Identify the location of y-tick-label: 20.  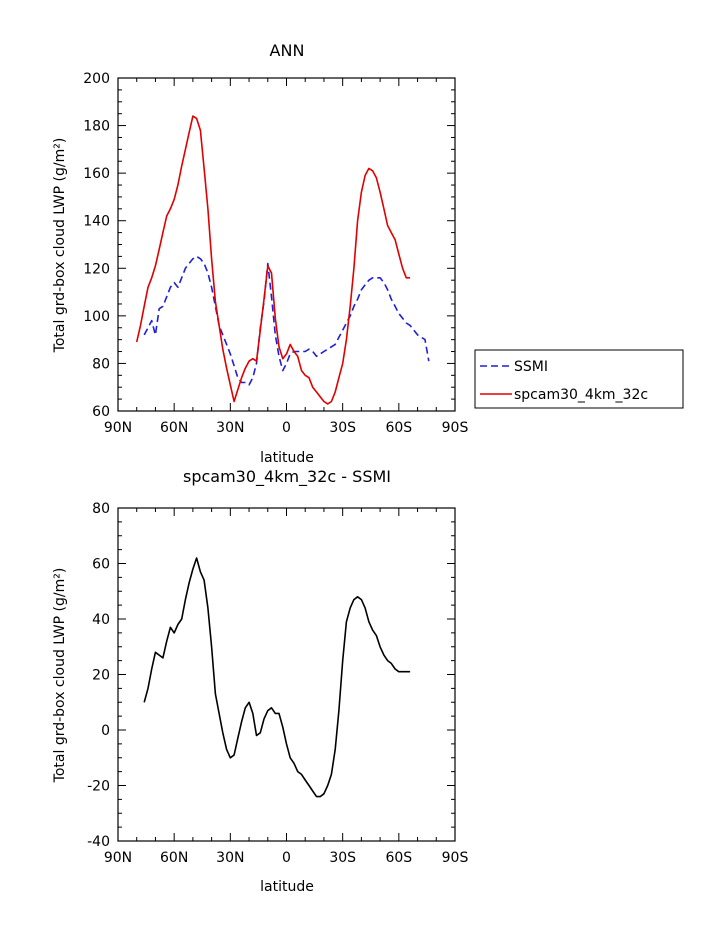
(101, 676).